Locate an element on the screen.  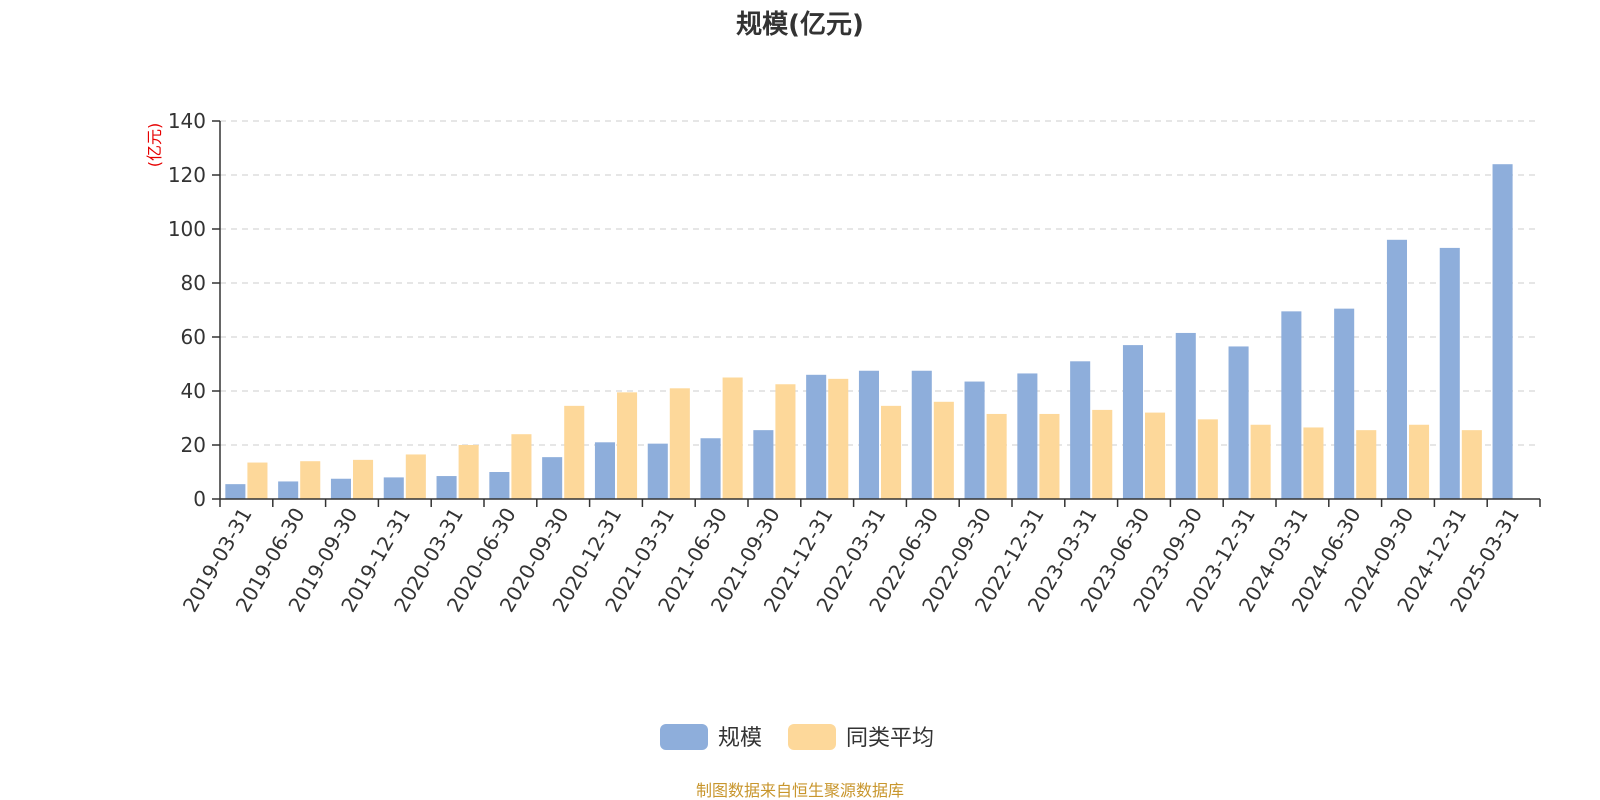
legend-label-peer-average: 同类平均 is located at coordinates (890, 738).